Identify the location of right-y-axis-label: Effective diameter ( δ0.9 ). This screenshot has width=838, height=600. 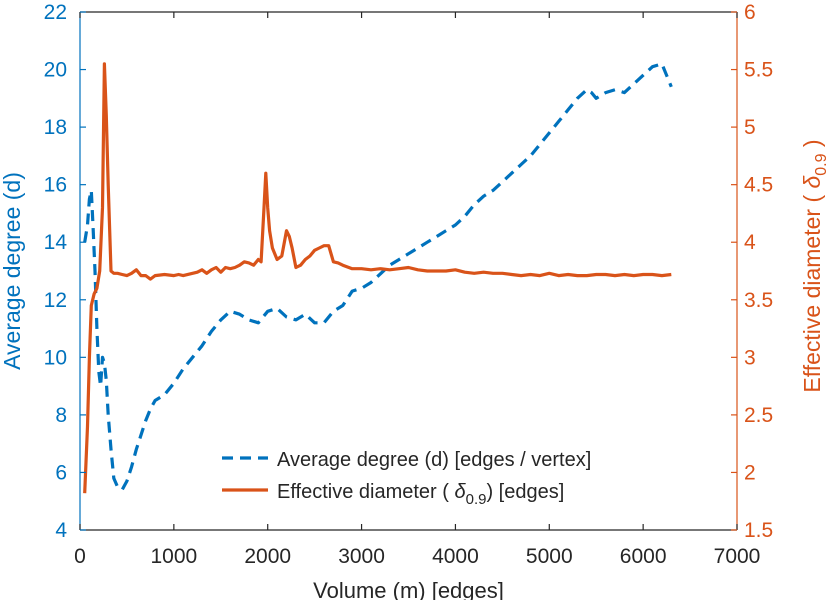
(814, 265).